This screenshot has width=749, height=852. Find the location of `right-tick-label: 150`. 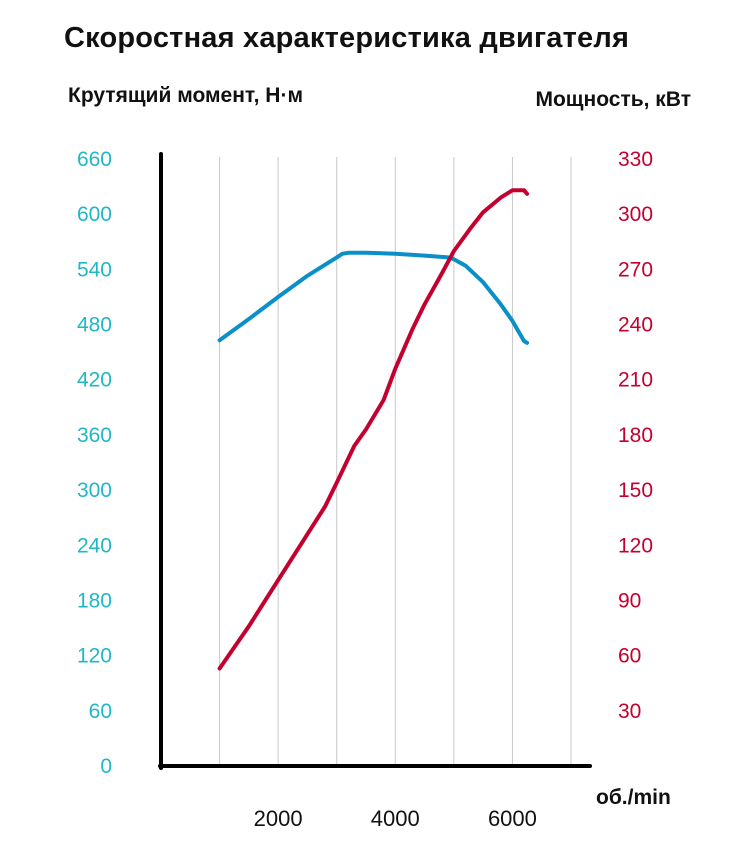

right-tick-label: 150 is located at coordinates (635, 490).